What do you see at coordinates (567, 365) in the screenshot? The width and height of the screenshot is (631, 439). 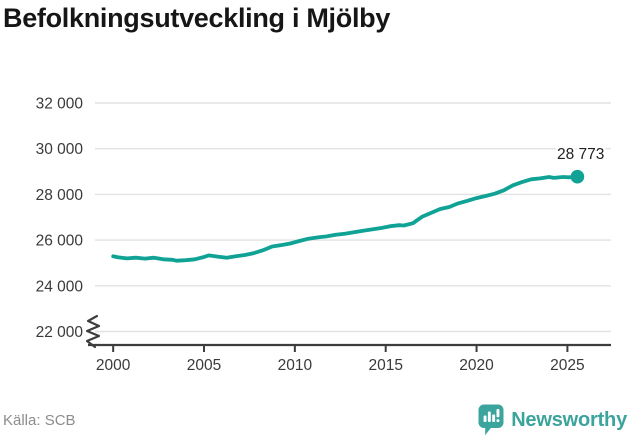 I see `x-tick-label: 2025` at bounding box center [567, 365].